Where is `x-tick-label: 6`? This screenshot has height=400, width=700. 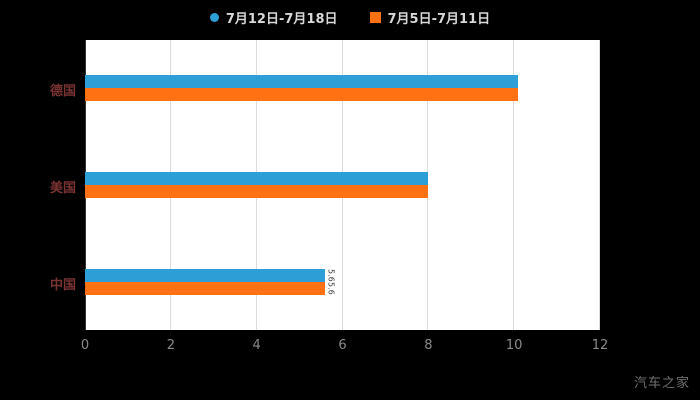
x-tick-label: 6 is located at coordinates (342, 345).